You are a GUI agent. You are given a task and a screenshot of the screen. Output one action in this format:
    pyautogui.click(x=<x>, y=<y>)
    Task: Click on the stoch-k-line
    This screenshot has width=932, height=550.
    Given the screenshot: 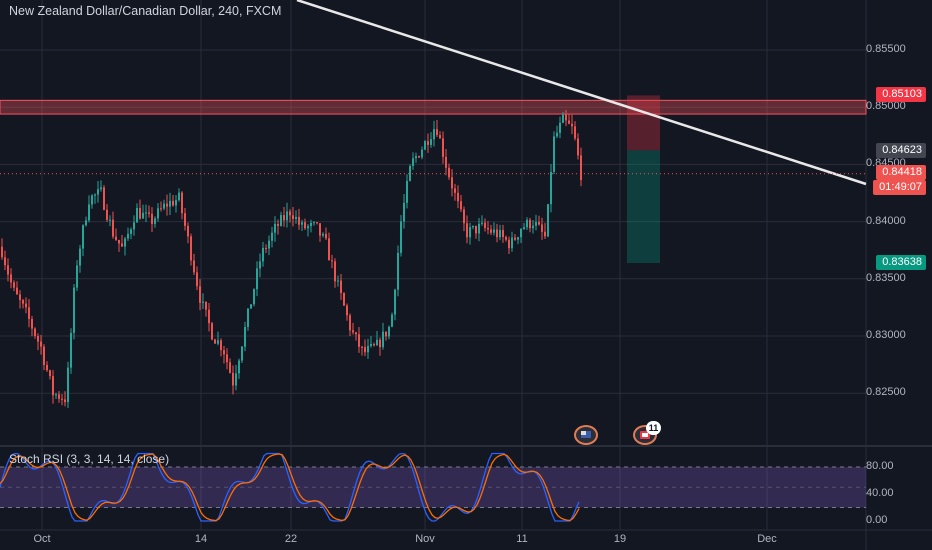 What is the action you would take?
    pyautogui.click(x=290, y=487)
    